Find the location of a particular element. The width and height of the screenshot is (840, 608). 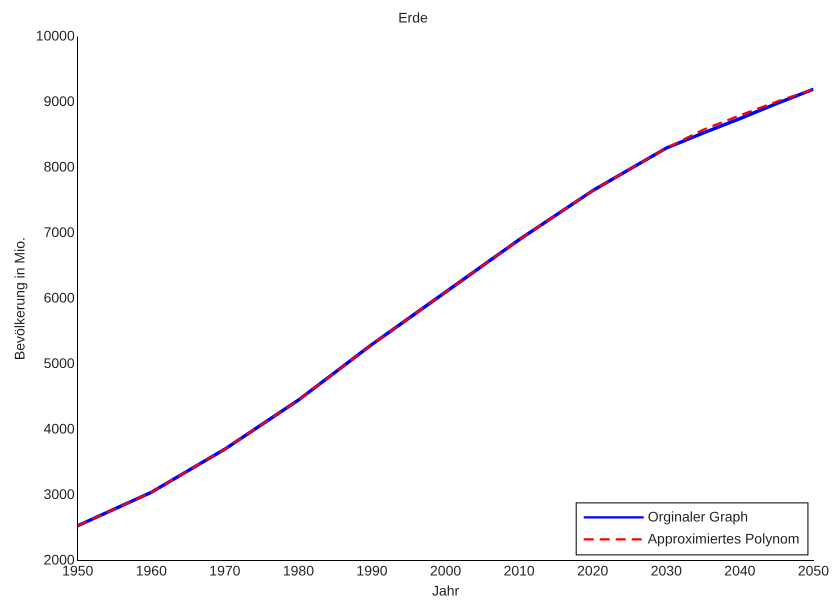

x-tick-label: 1960 is located at coordinates (152, 570).